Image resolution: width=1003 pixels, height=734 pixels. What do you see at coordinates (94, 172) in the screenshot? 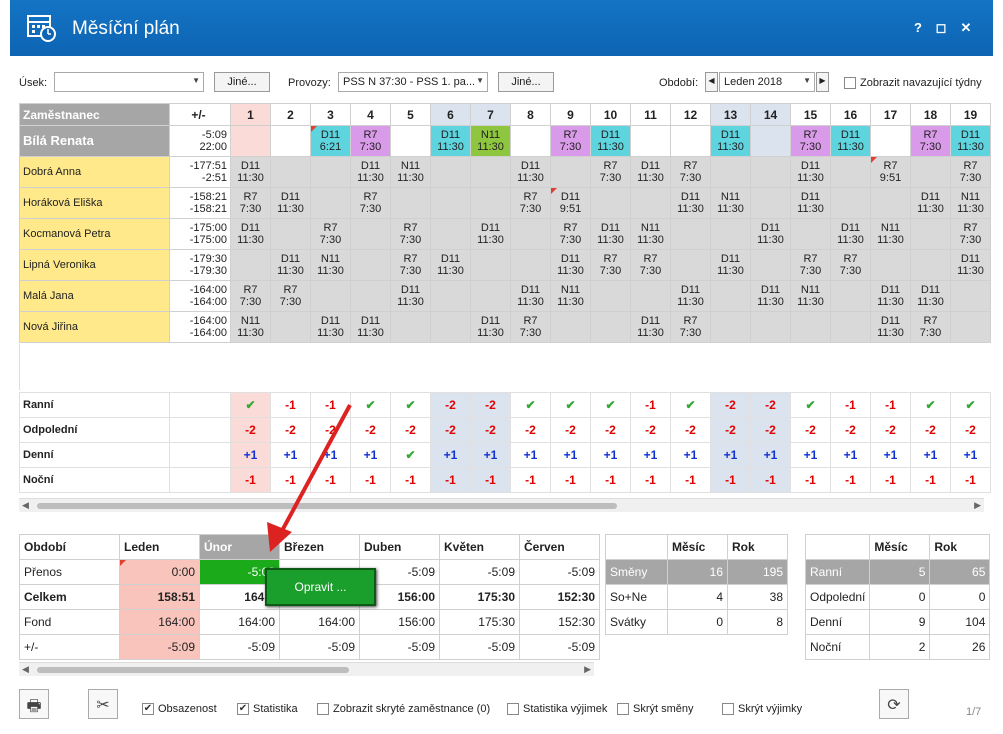
I see `employee-name: Dobrá Anna` at bounding box center [94, 172].